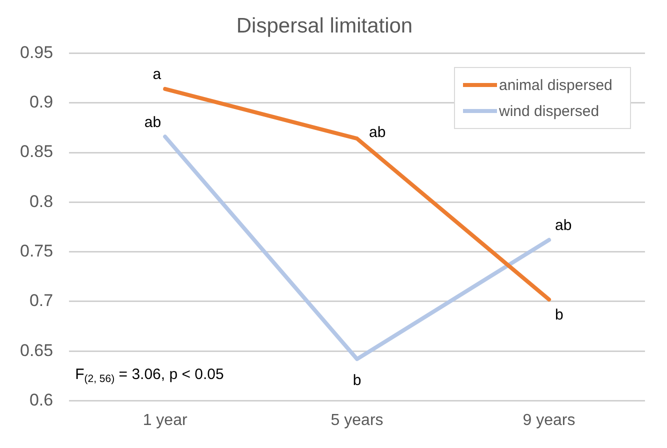  Describe the element at coordinates (37, 251) in the screenshot. I see `y-tick-label: 0.75` at that location.